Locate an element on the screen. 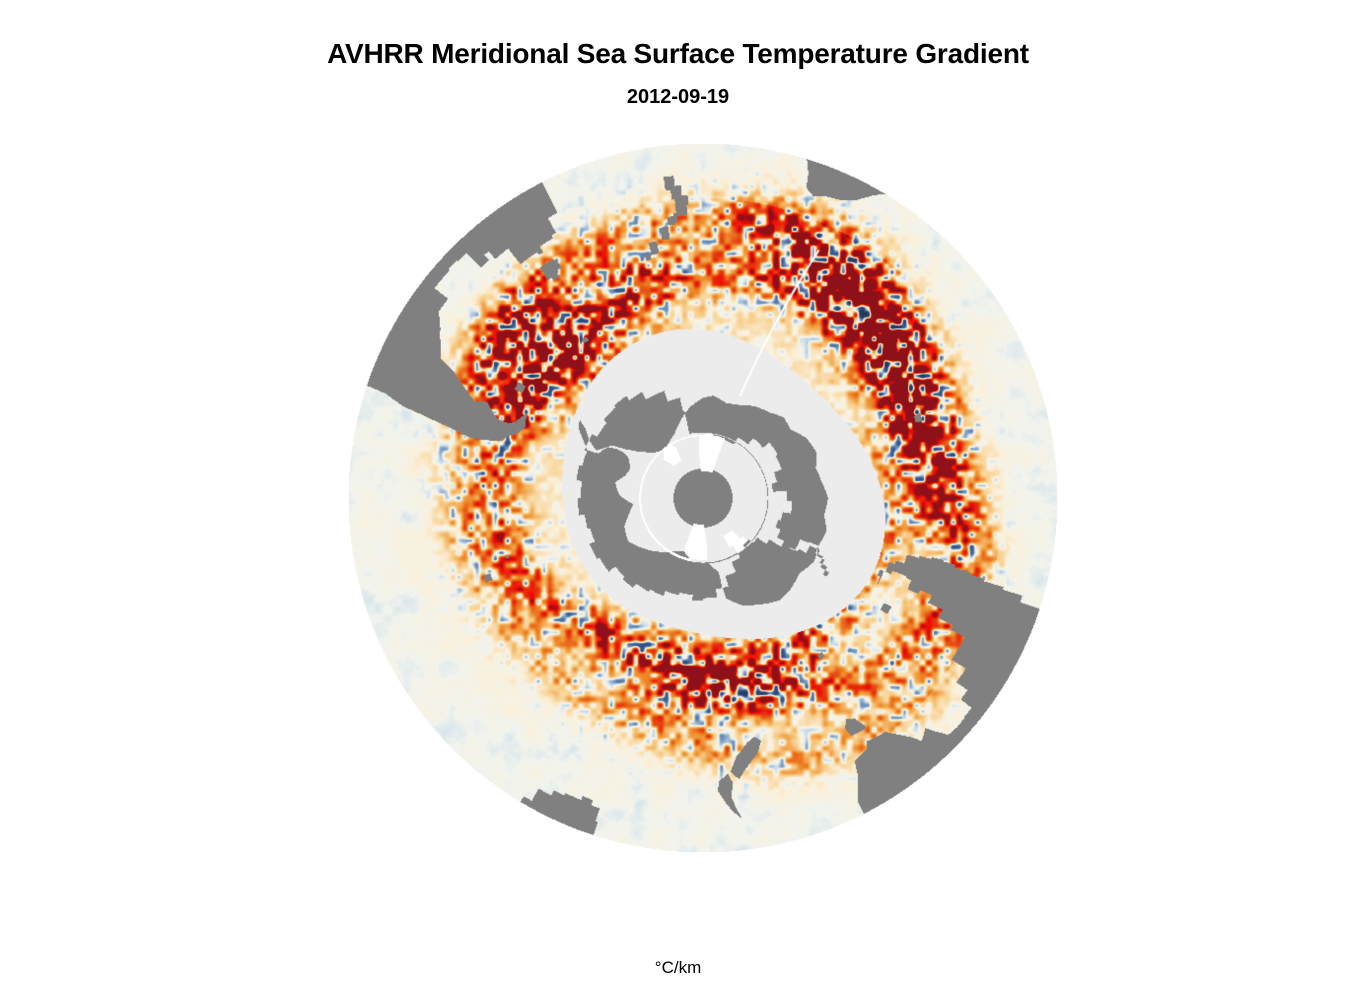  colorbar-unit-label: °C/km is located at coordinates (678, 967).